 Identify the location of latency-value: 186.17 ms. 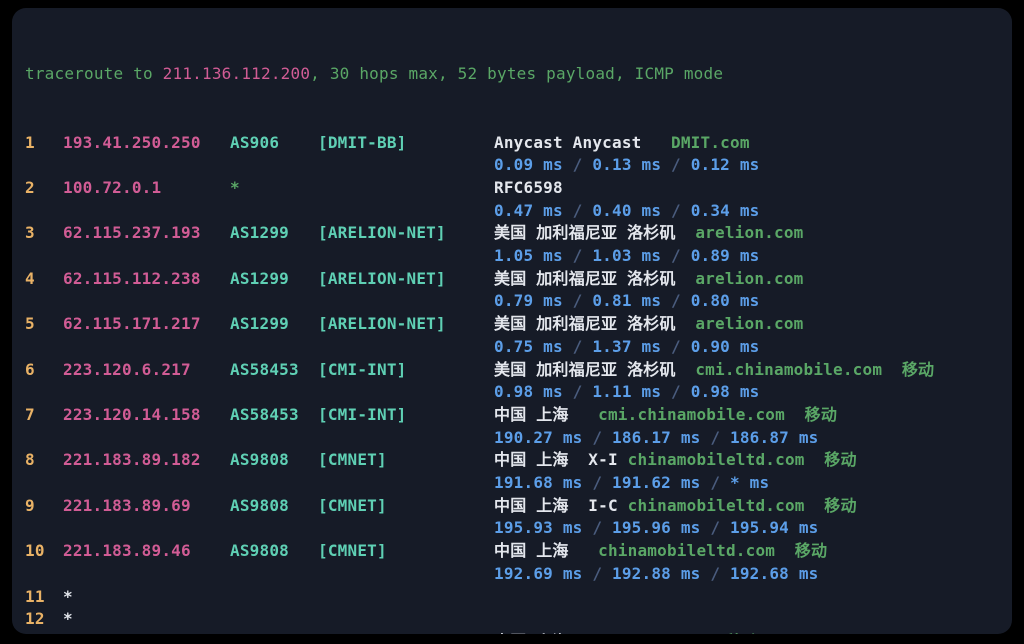
(656, 437).